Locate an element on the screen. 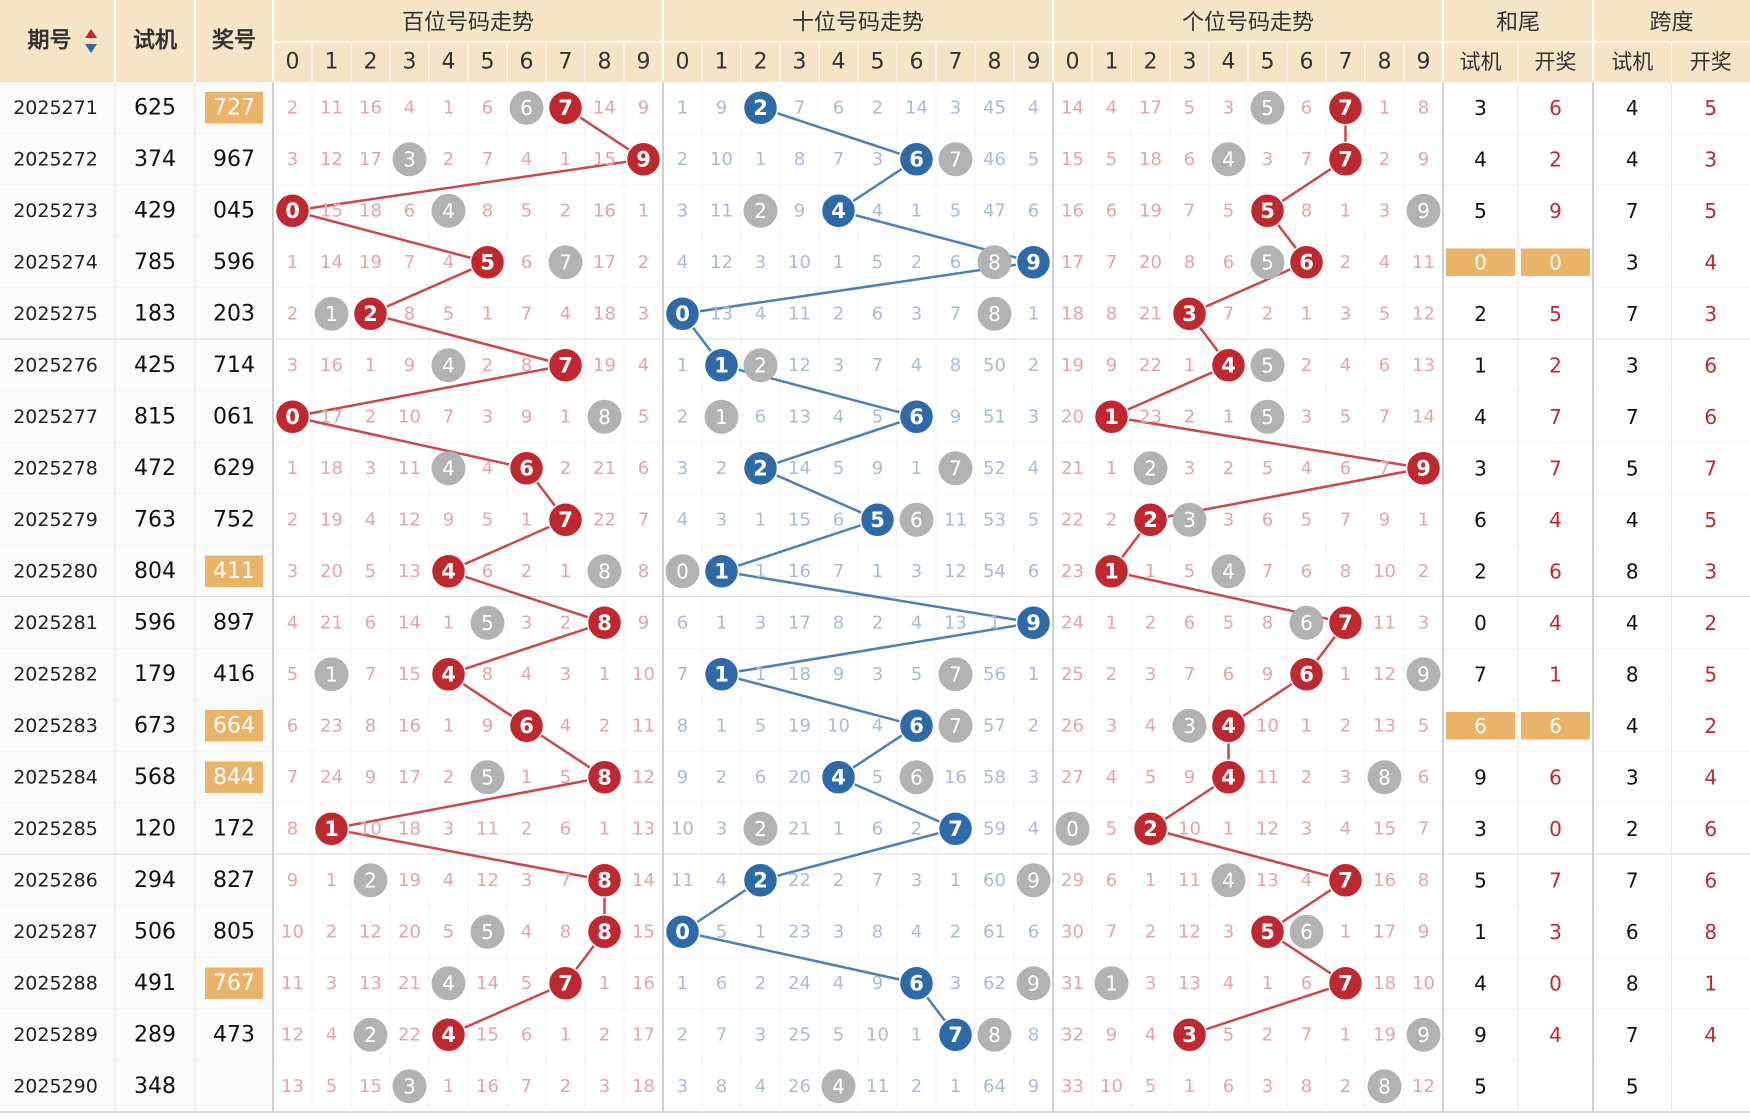  omission: 19 is located at coordinates (1384, 1034).